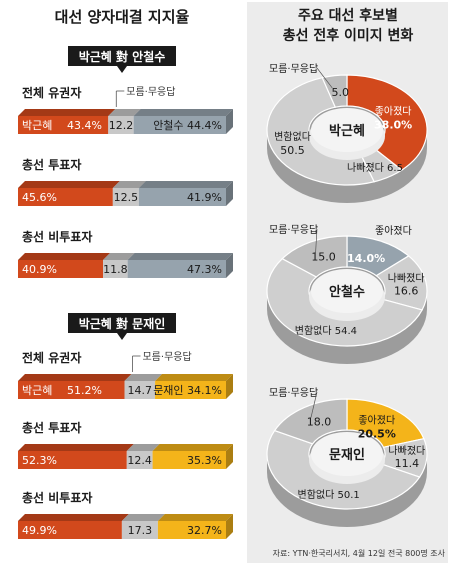 The width and height of the screenshot is (450, 565). I want to click on matchup-title: 박근혜 對 안철수, so click(122, 56).